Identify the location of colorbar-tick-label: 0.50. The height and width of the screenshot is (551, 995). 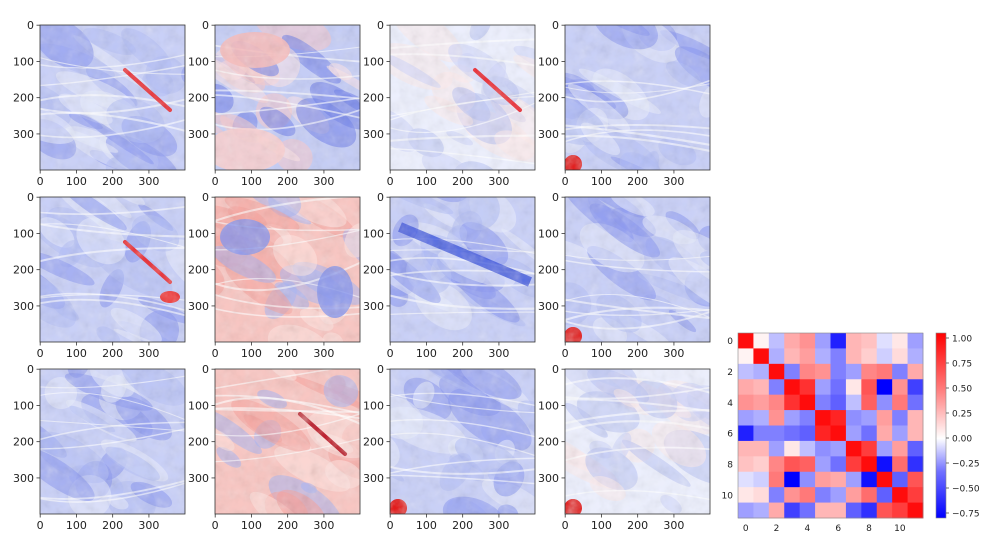
(962, 390).